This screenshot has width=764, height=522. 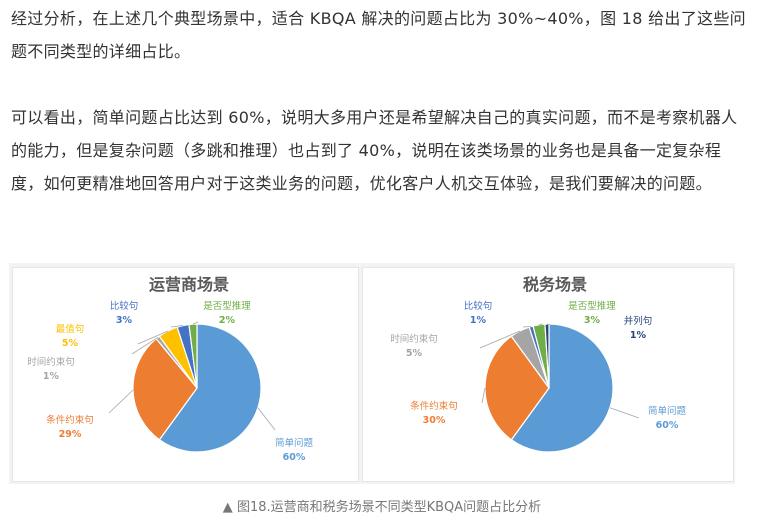 What do you see at coordinates (189, 284) in the screenshot?
I see `chart-title: 运营商场景` at bounding box center [189, 284].